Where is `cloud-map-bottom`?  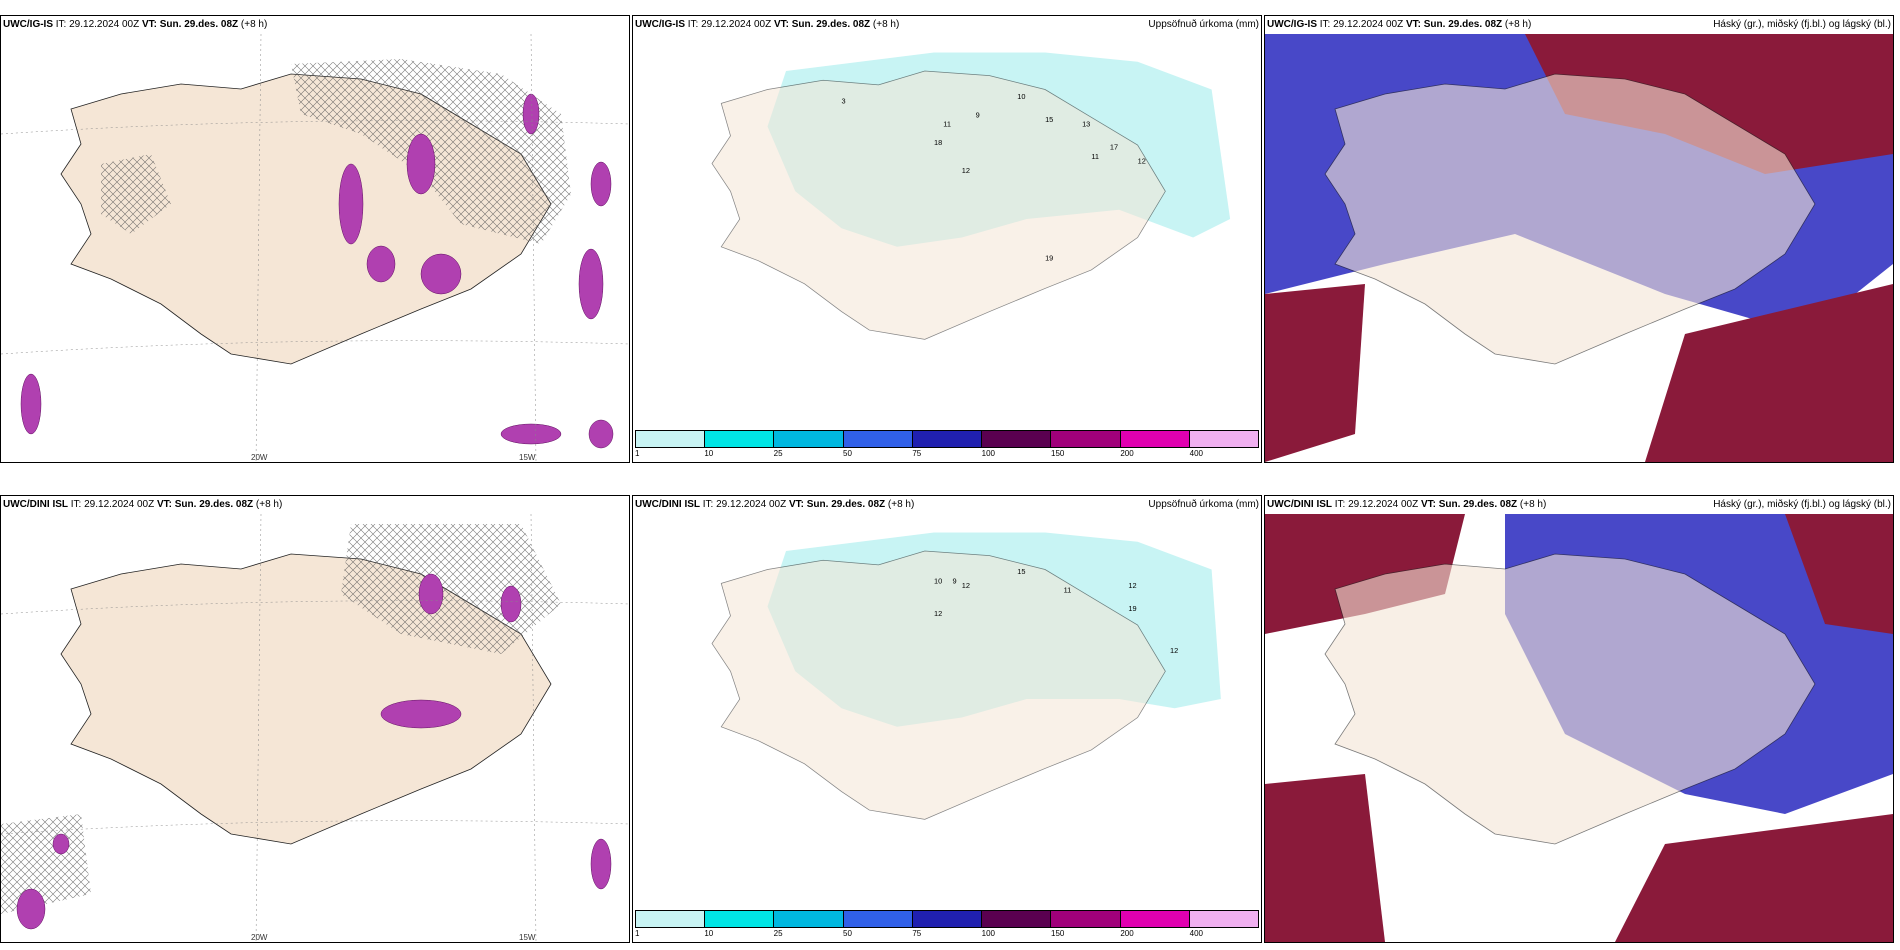
cloud-map-bottom is located at coordinates (1579, 728).